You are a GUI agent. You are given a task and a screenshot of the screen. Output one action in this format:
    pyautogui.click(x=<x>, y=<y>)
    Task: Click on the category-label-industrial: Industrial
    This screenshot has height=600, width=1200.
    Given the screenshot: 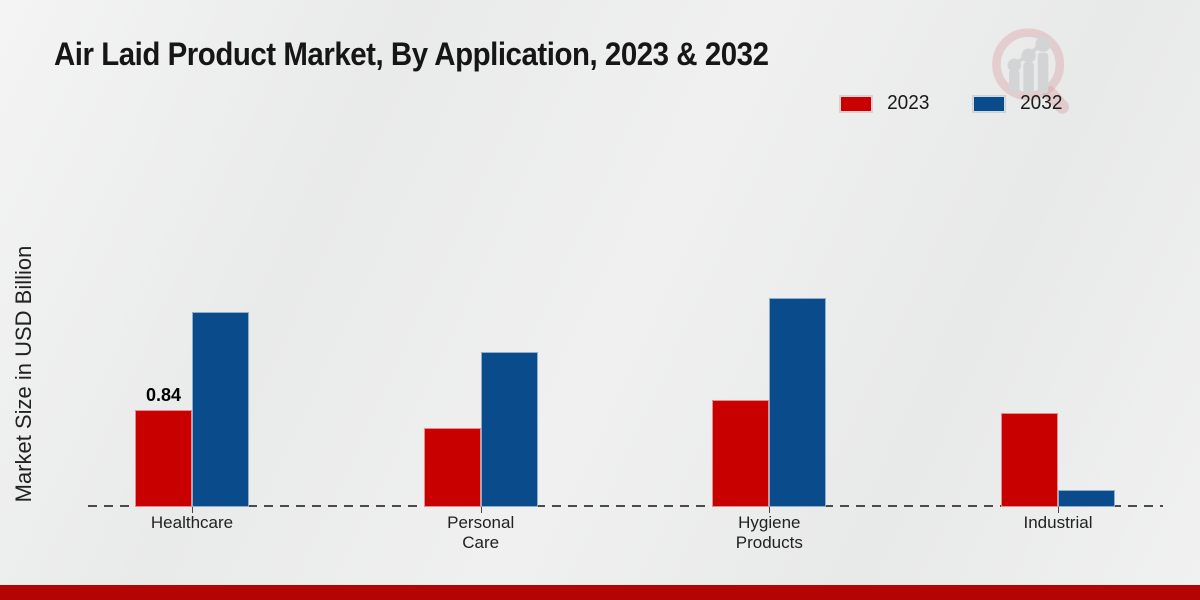 What is the action you would take?
    pyautogui.click(x=1058, y=522)
    